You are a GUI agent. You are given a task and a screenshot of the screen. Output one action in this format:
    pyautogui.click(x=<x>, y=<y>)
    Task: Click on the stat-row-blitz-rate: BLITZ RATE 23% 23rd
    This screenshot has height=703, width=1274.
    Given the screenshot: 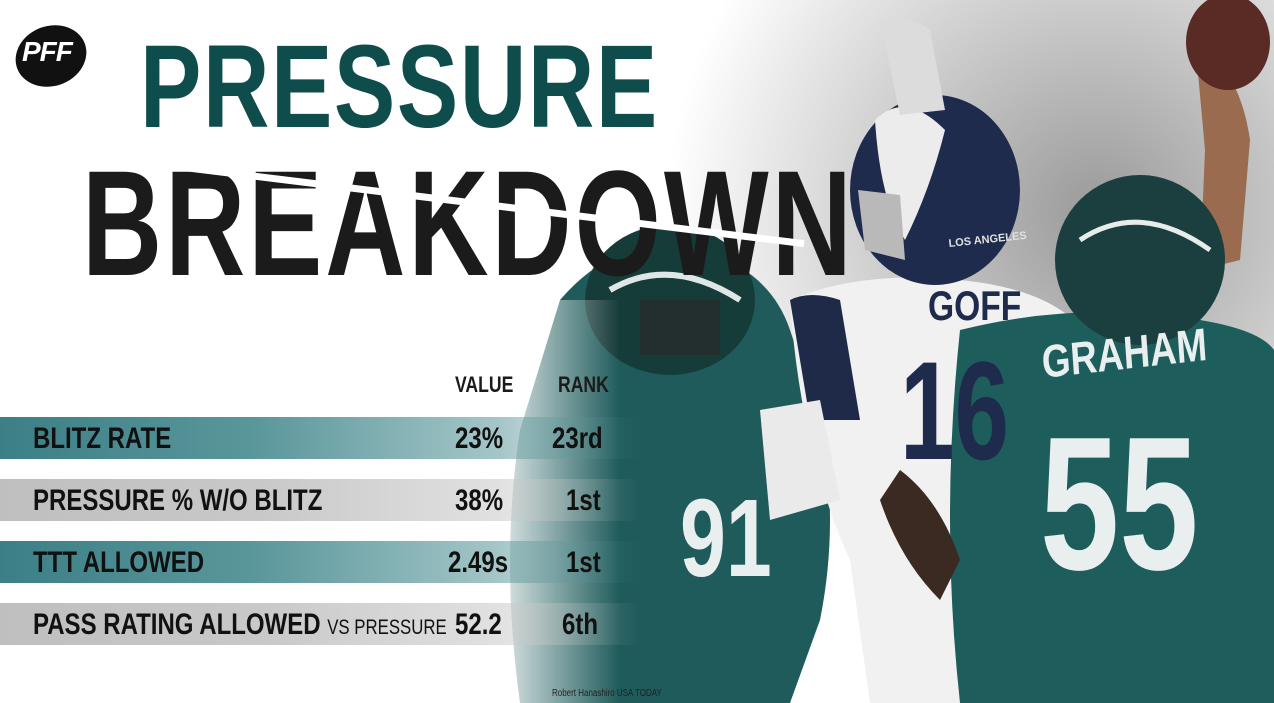 What is the action you would take?
    pyautogui.click(x=320, y=438)
    